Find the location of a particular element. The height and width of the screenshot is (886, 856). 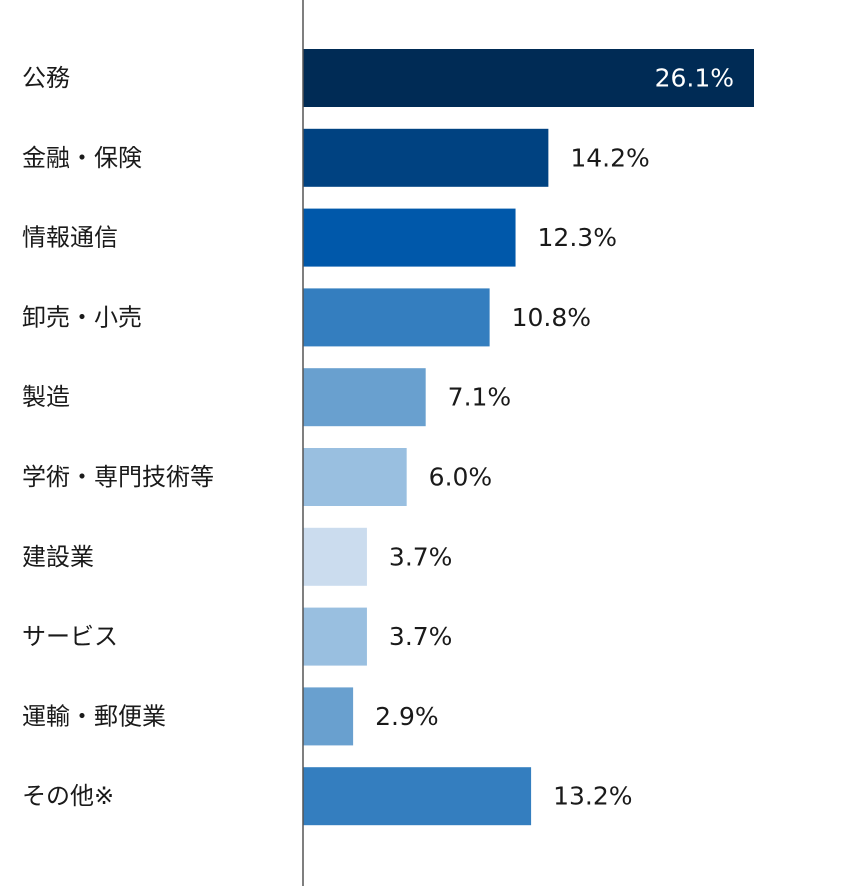

category-label-0: 公務 is located at coordinates (46, 78).